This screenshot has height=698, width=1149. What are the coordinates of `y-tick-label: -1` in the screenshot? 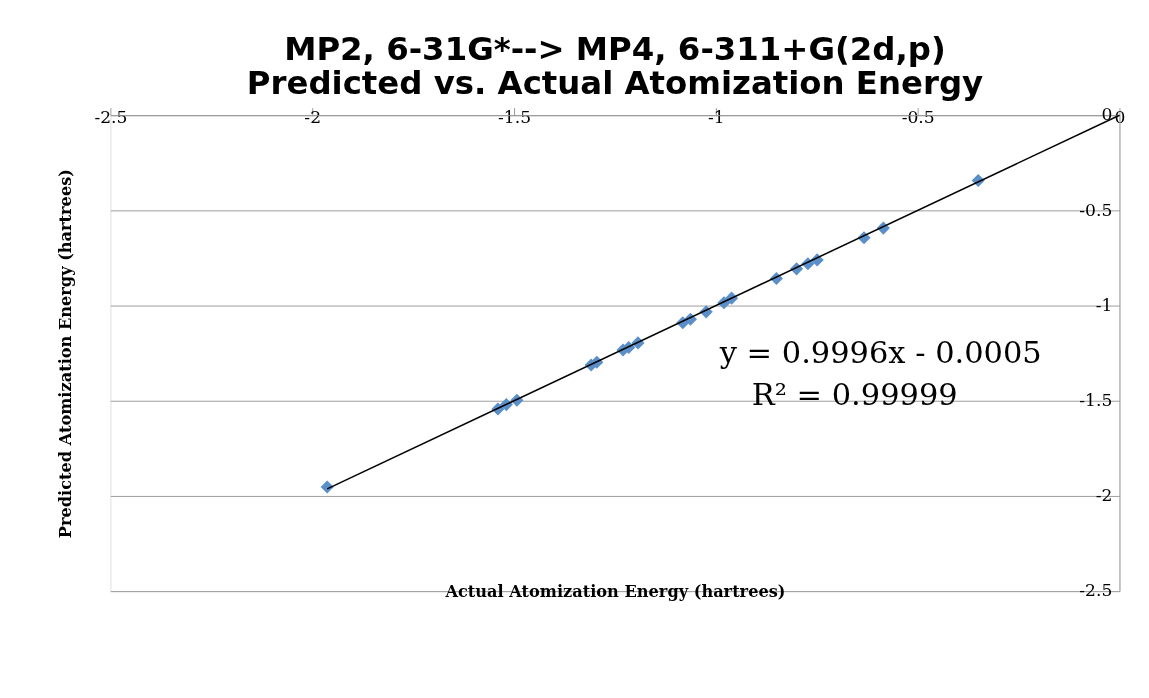 It's located at (1104, 304).